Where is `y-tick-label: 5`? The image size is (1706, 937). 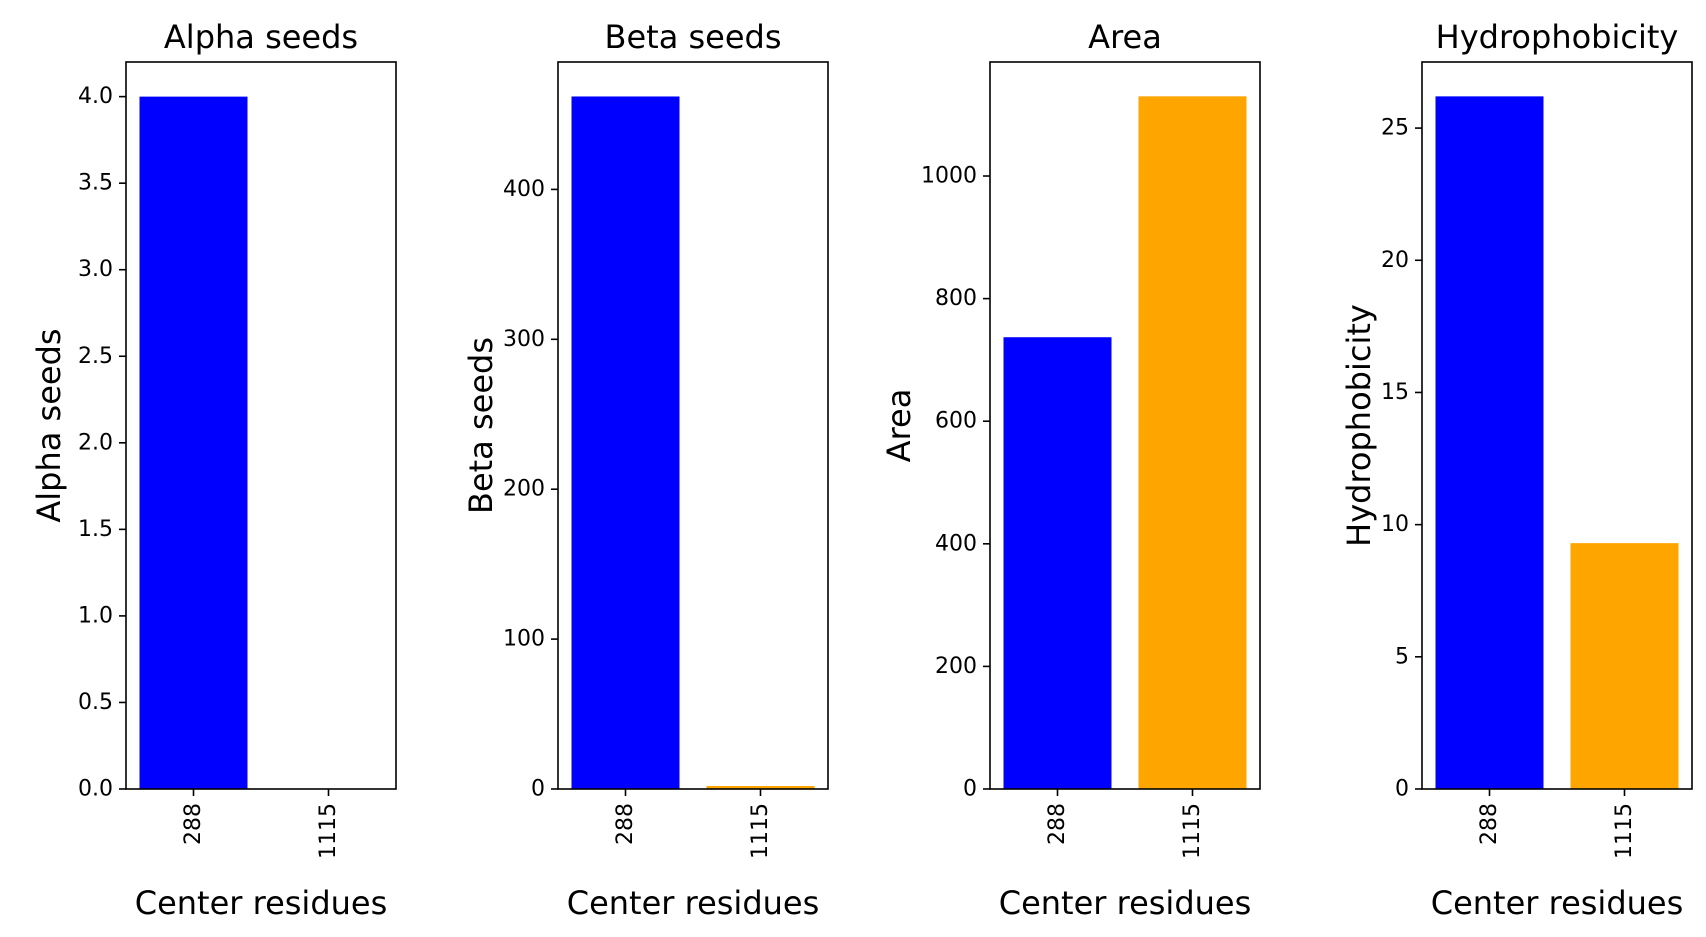 y-tick-label: 5 is located at coordinates (1402, 656).